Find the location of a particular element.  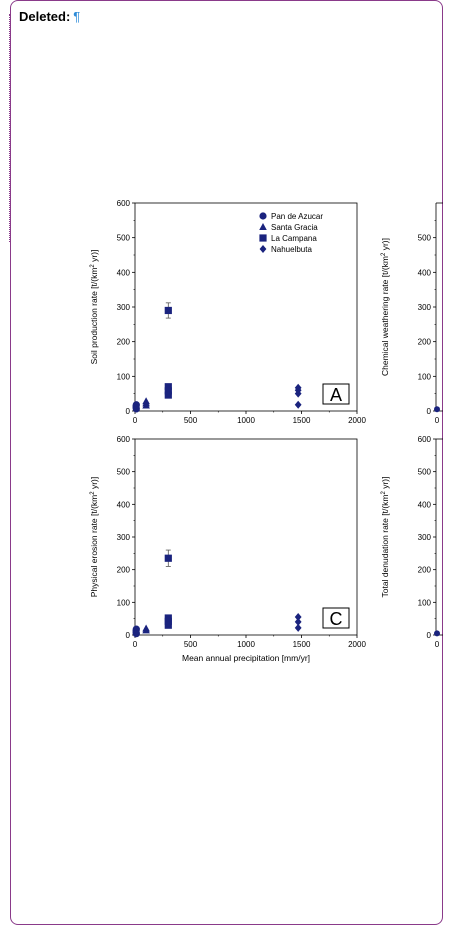

pilcrow-mark: ¶ is located at coordinates (77, 16).